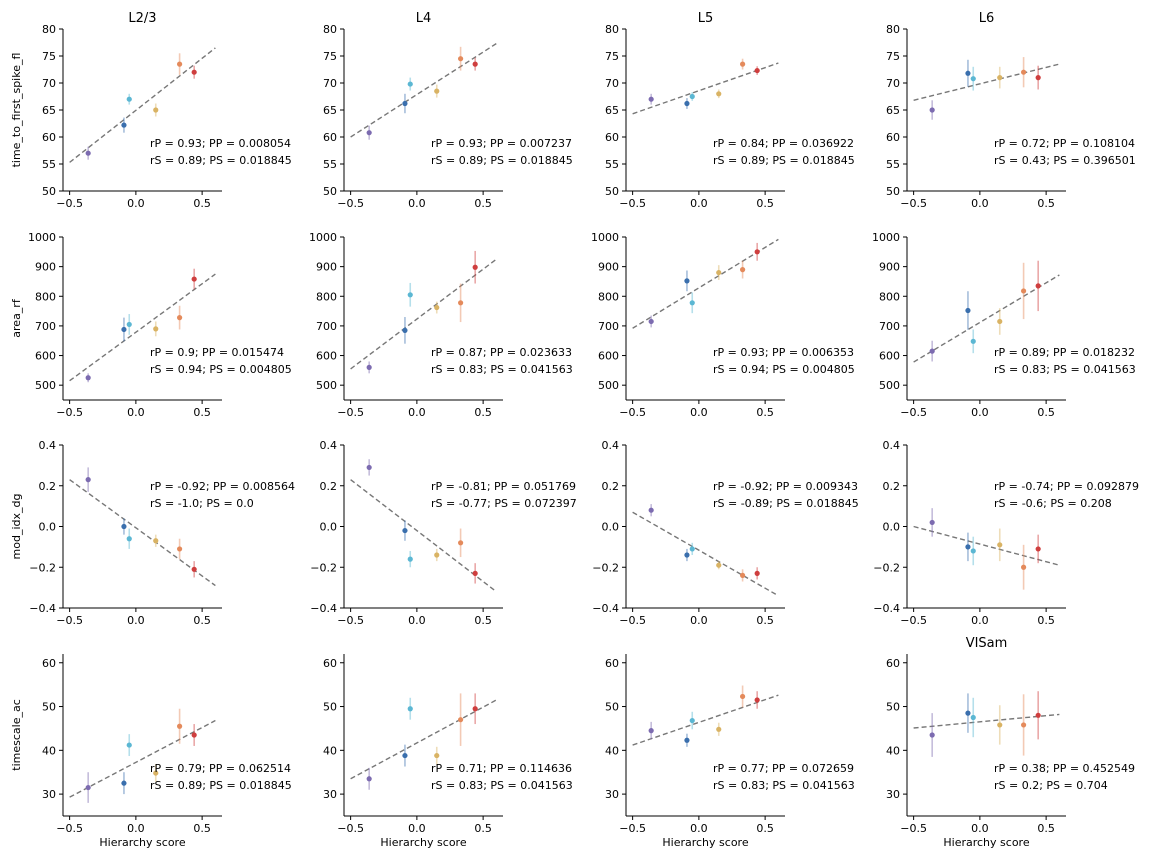 Image resolution: width=1153 pixels, height=859 pixels. Describe the element at coordinates (889, 267) in the screenshot. I see `y-tick-label: 900` at that location.